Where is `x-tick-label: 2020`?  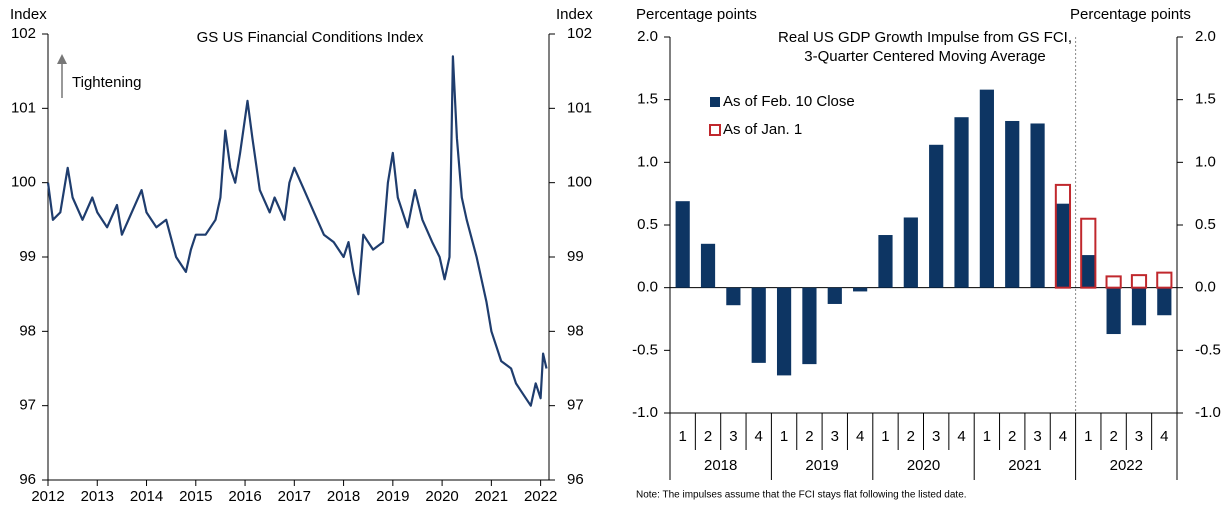
x-tick-label: 2020 is located at coordinates (441, 496).